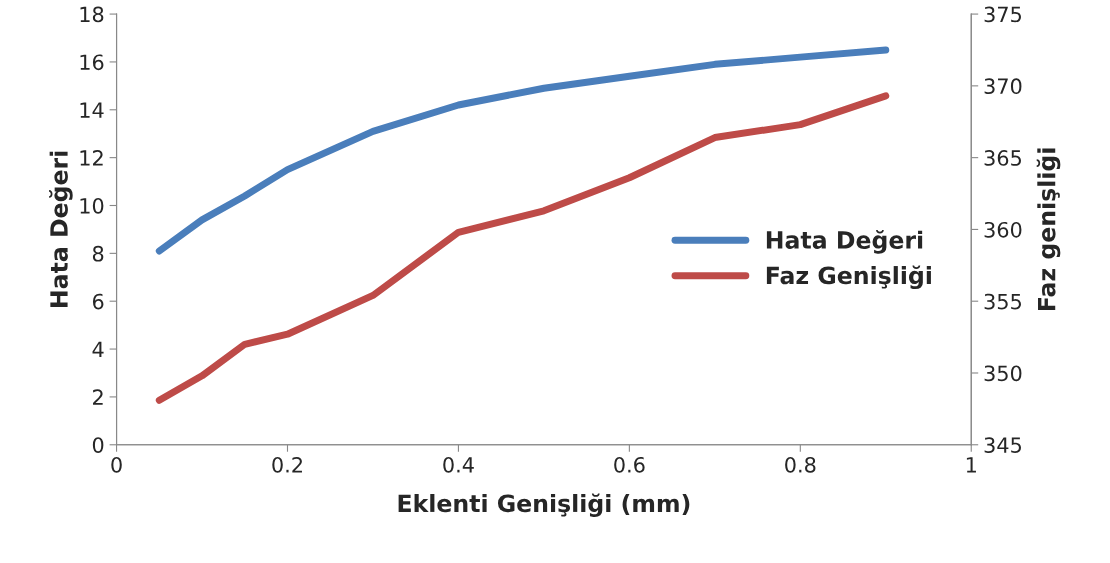 The height and width of the screenshot is (563, 1110). What do you see at coordinates (629, 464) in the screenshot?
I see `x-tick-label: 0.6` at bounding box center [629, 464].